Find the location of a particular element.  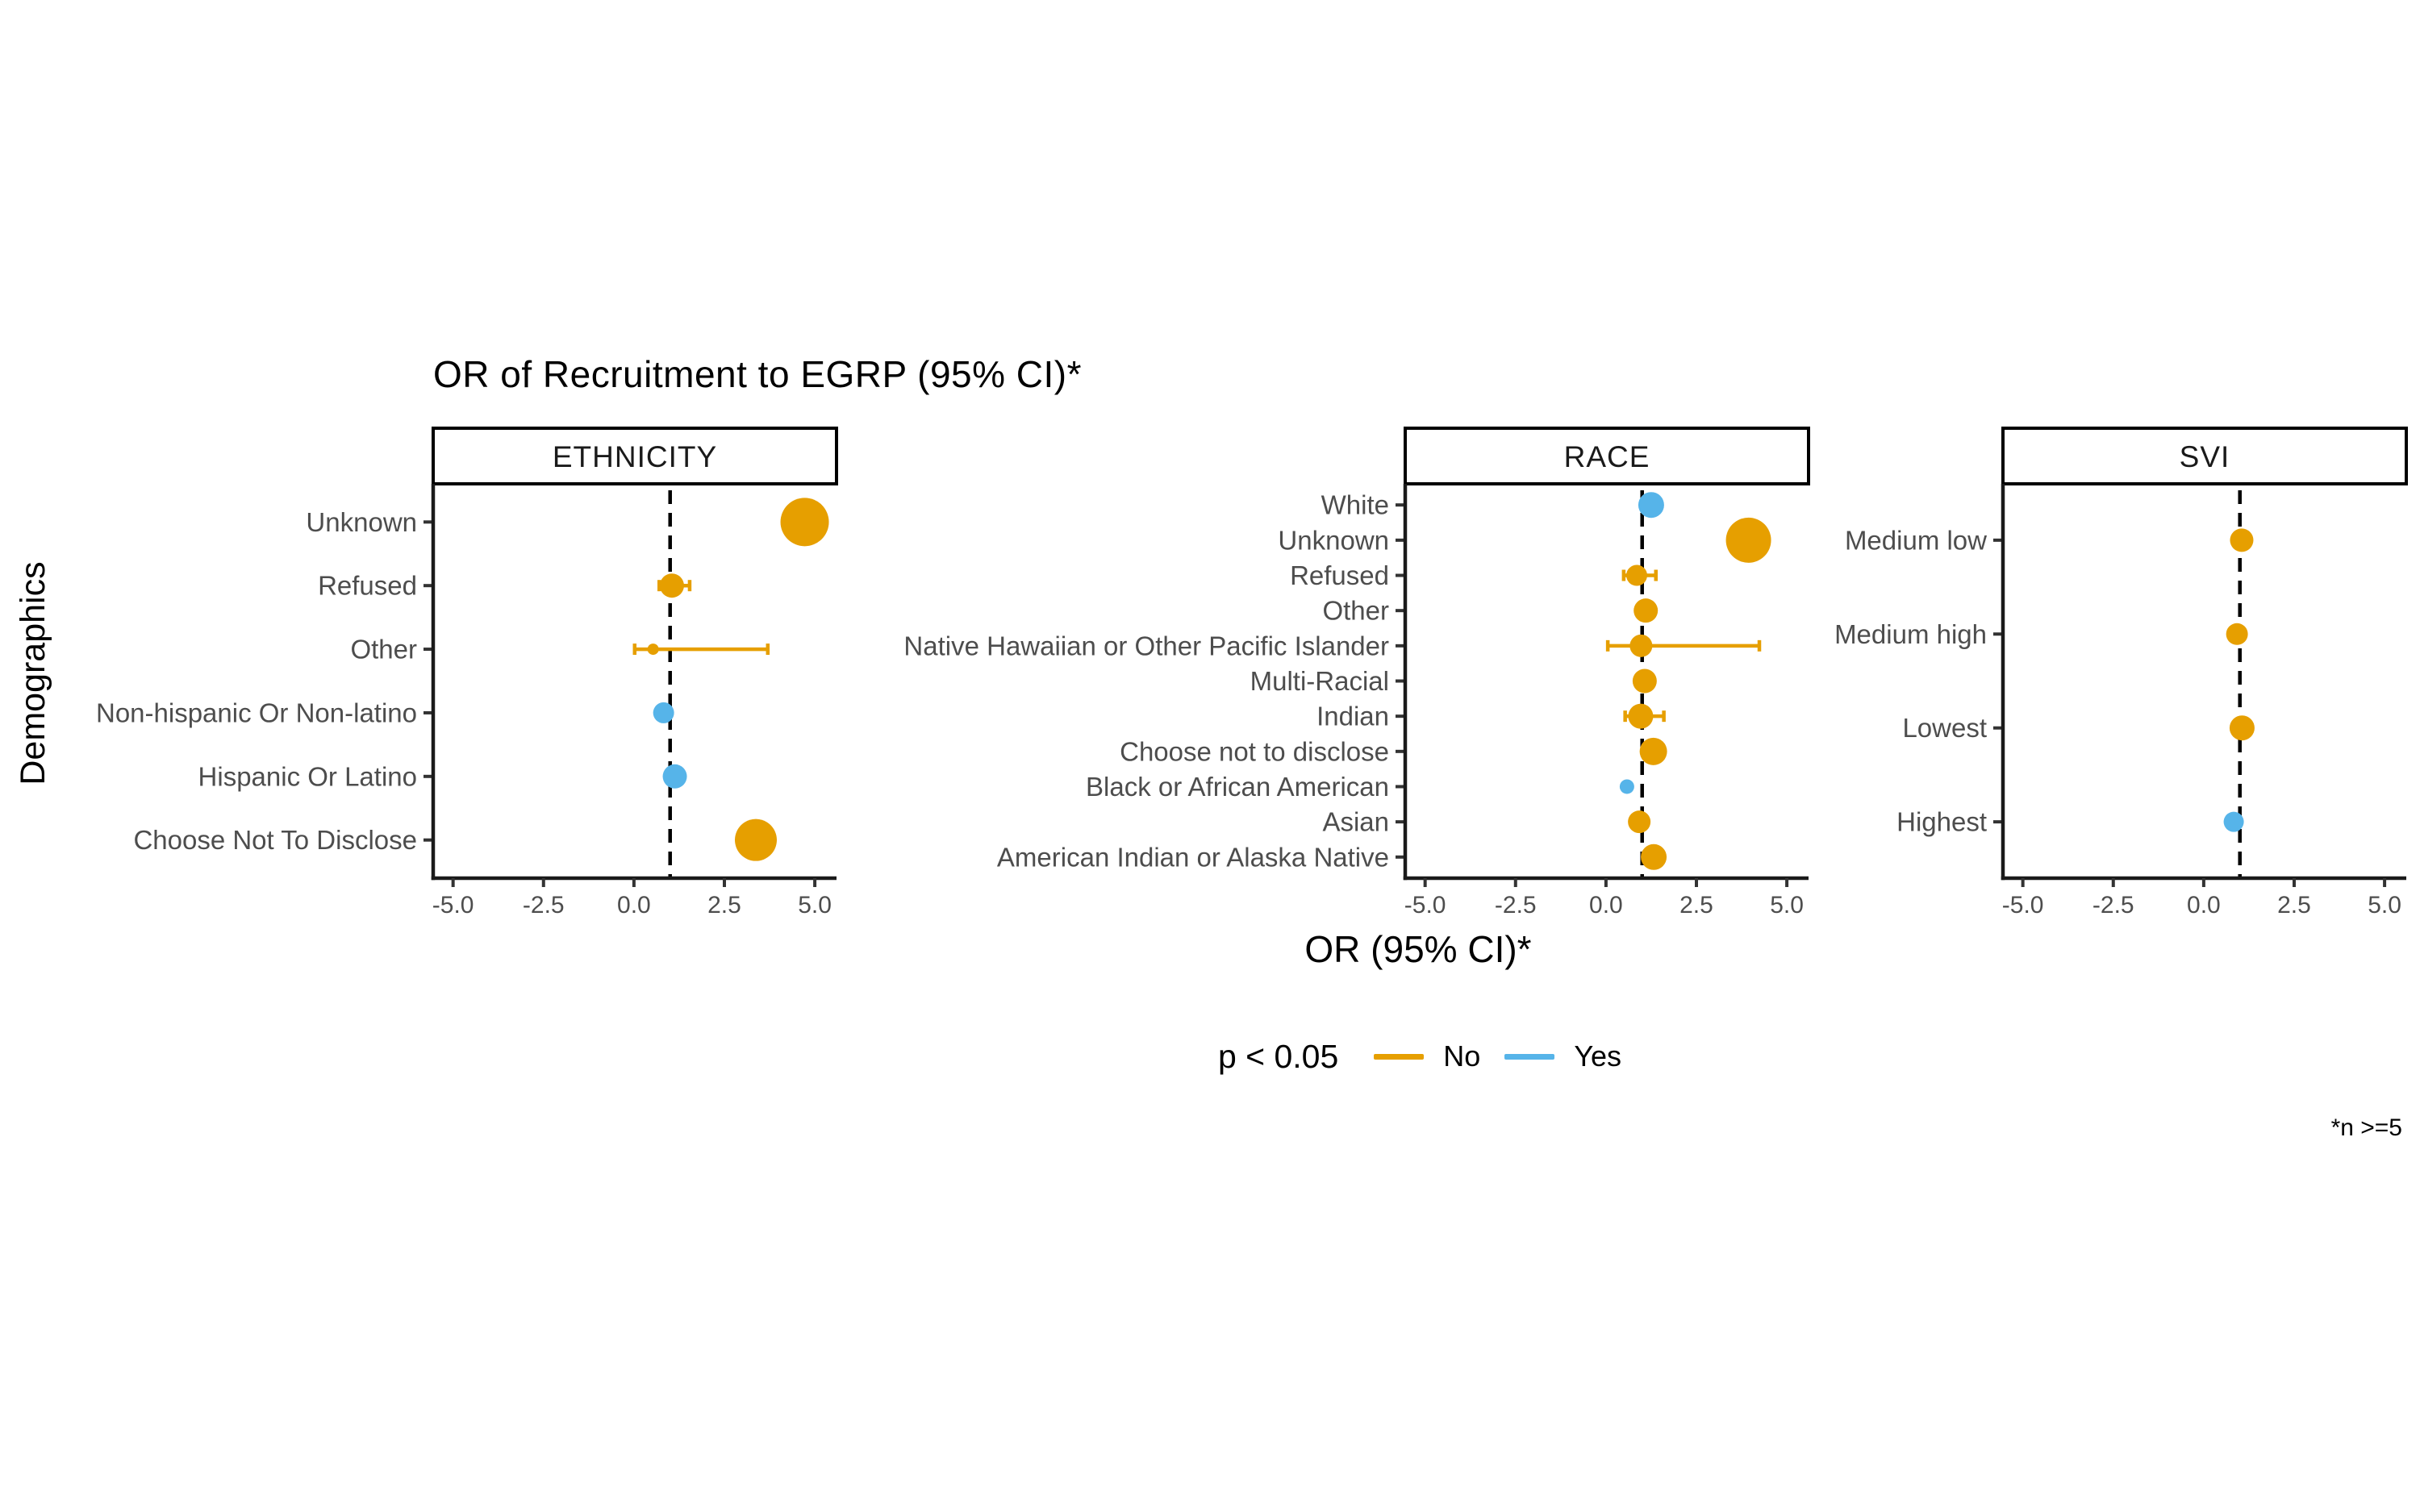

facet-strip-label: ETHNICITY is located at coordinates (635, 456).